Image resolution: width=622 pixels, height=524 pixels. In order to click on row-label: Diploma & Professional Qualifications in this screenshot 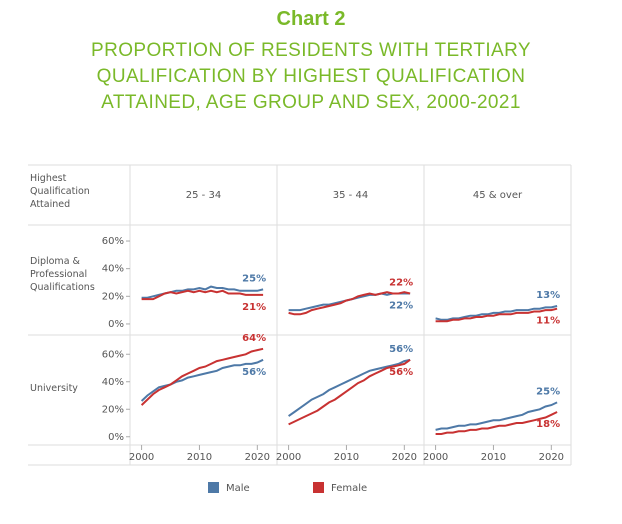, I will do `click(62, 274)`.